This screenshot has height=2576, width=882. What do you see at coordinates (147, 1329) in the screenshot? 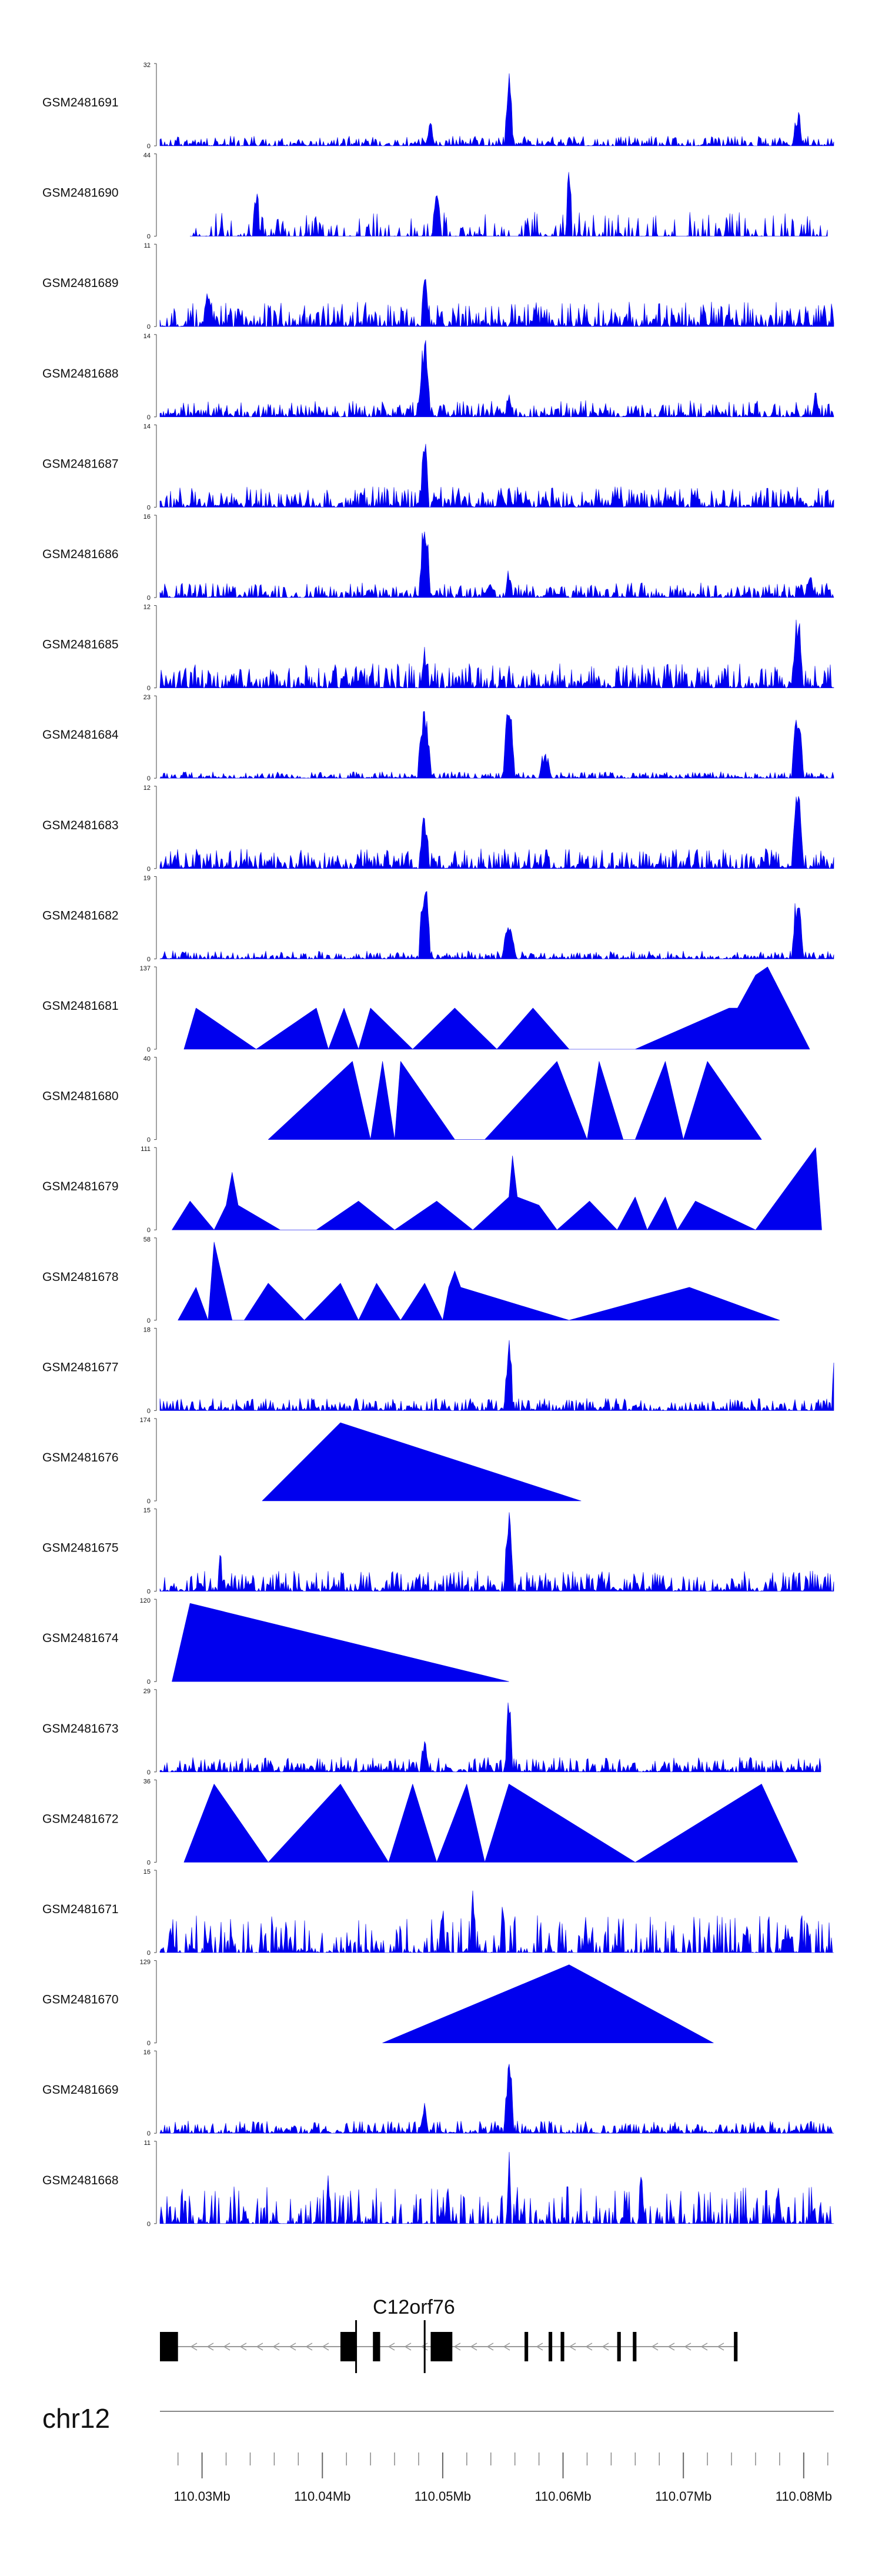
I see `track-ymax-label: 18` at bounding box center [147, 1329].